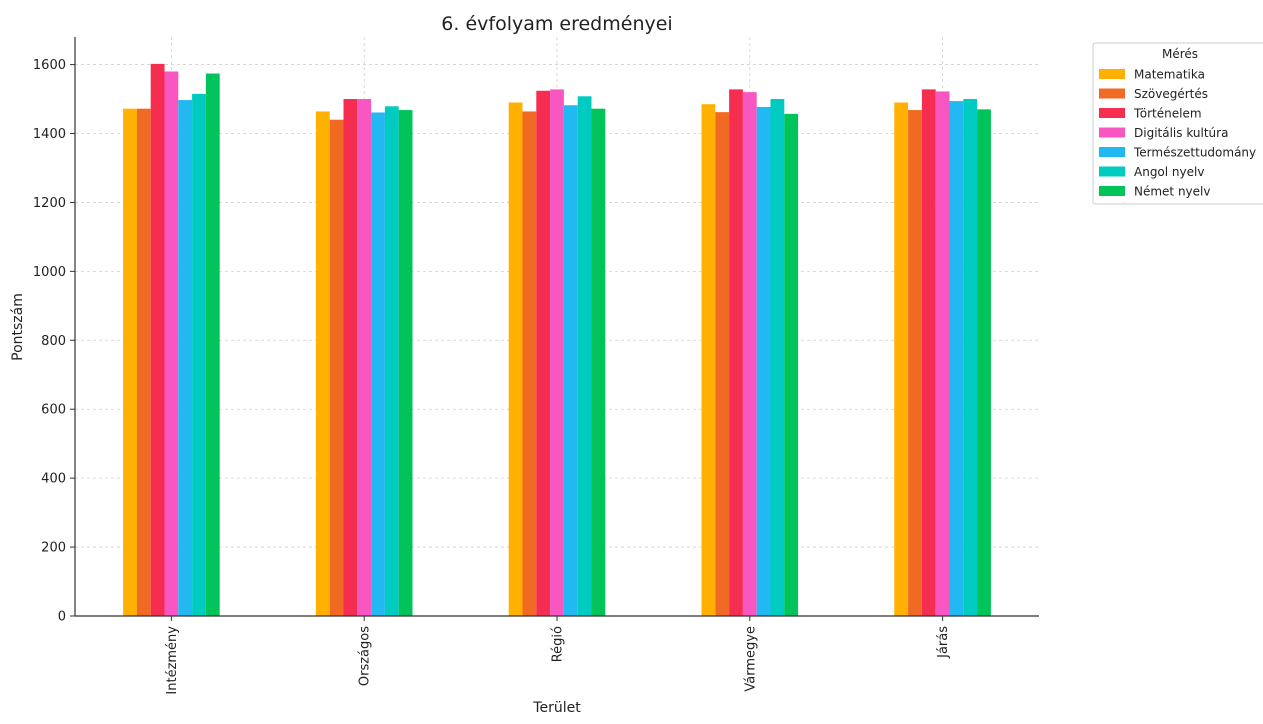 This screenshot has height=724, width=1263. Describe the element at coordinates (1169, 172) in the screenshot. I see `legend-label: Angol nyelv` at that location.